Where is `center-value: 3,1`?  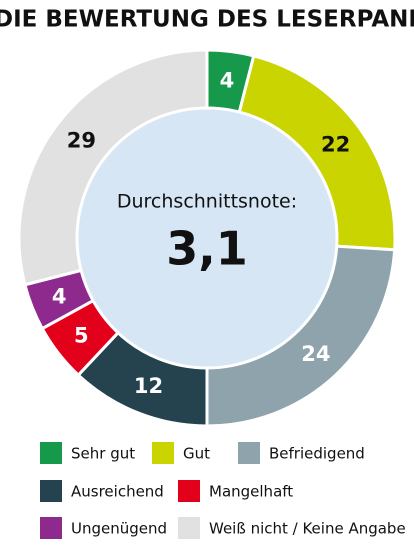
center-value: 3,1 is located at coordinates (207, 249).